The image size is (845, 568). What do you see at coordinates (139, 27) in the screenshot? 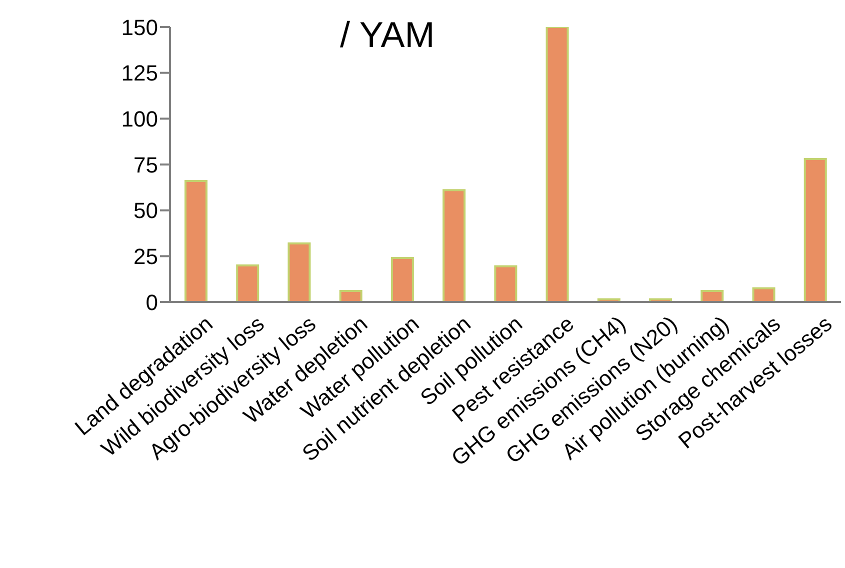
I see `y-tick-label: 150` at bounding box center [139, 27].